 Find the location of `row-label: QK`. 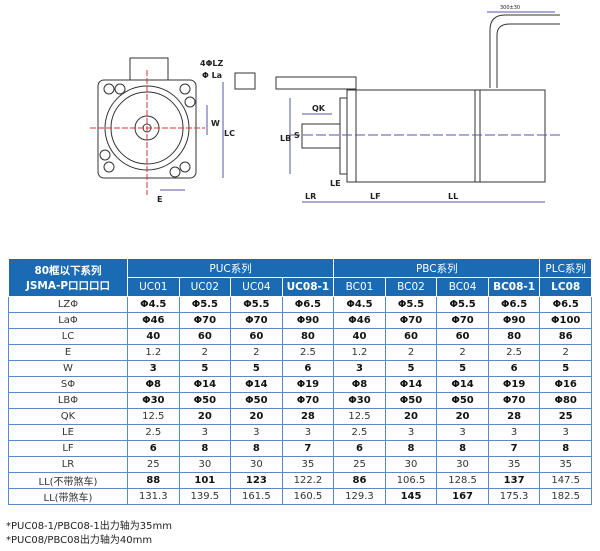

row-label: QK is located at coordinates (68, 416).